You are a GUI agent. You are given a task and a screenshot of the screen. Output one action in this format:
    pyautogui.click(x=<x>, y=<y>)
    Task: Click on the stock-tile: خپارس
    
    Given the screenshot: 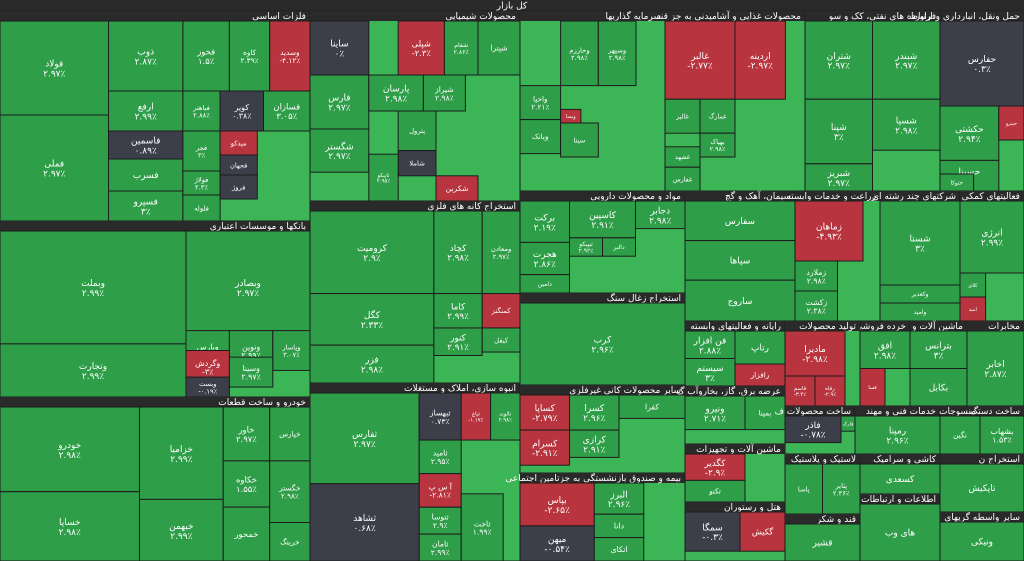 What is the action you would take?
    pyautogui.click(x=290, y=434)
    